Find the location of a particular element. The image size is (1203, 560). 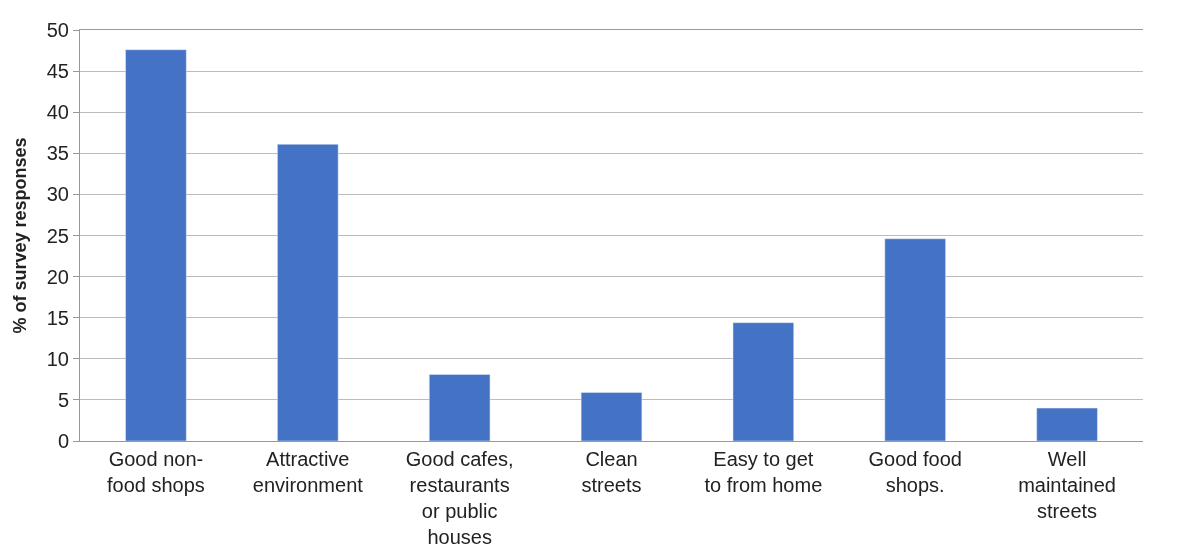

y-tick-label: 5 is located at coordinates (63, 399).